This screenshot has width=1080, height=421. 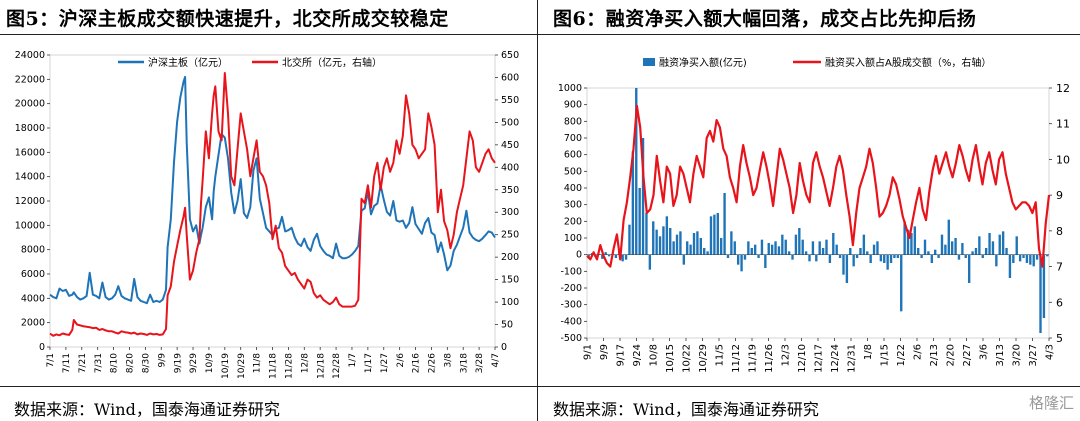 I want to click on y2-tick-label: 7, so click(x=1059, y=267).